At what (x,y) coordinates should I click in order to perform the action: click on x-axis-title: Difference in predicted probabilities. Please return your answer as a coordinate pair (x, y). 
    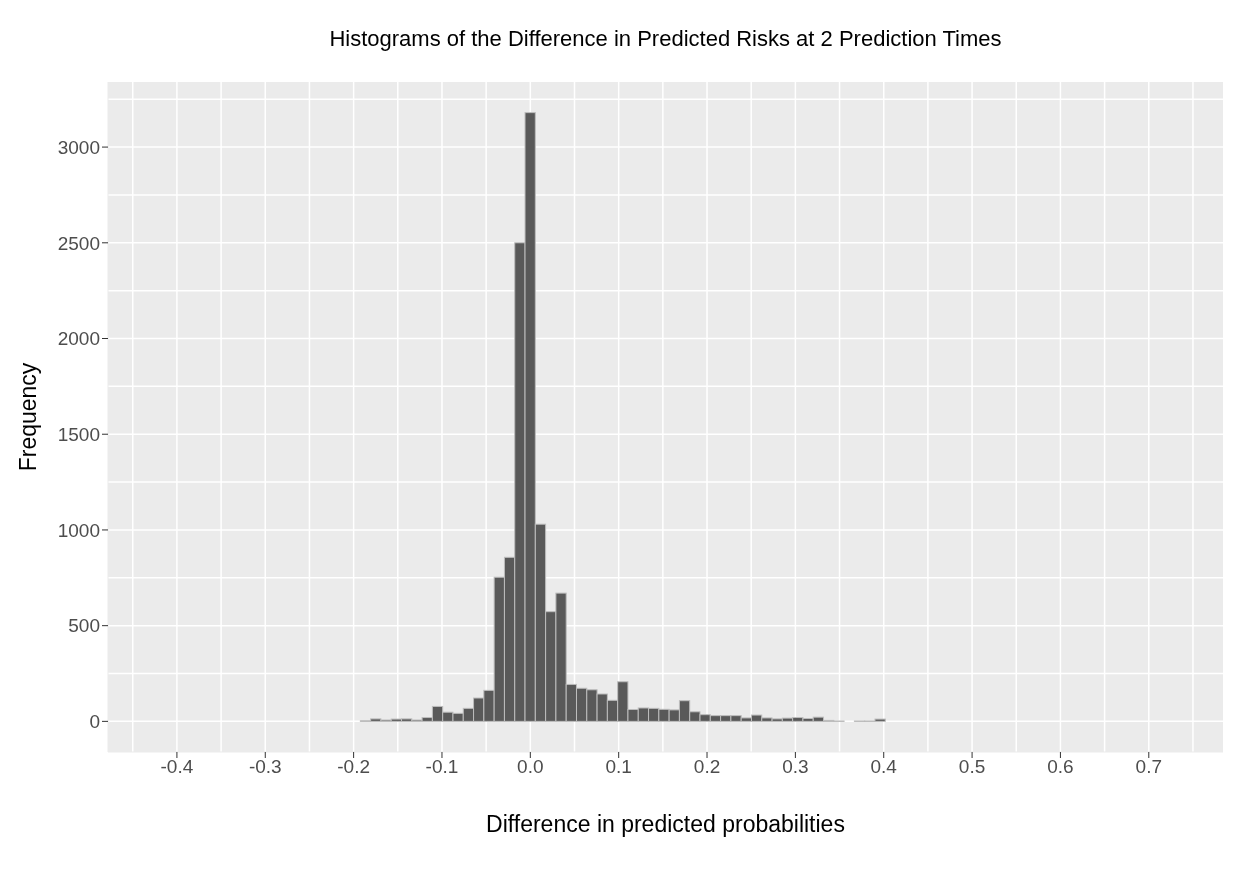
    Looking at the image, I should click on (665, 824).